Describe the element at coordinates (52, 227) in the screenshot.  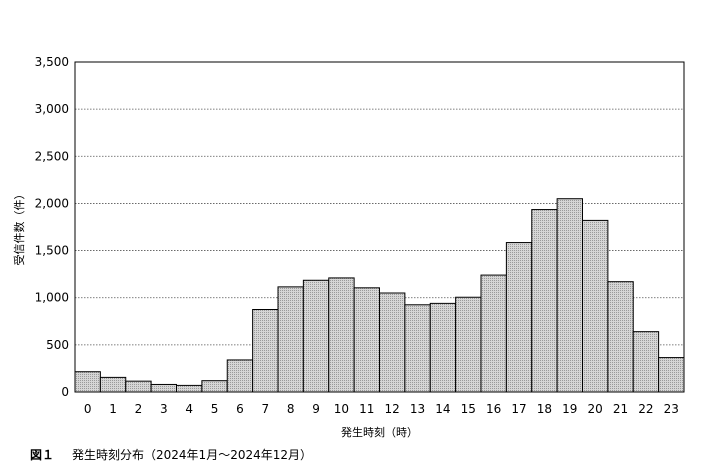
I see `y-axis-ticks: 0 500 1,000 1,500 2,000 2,500 3,000 3,500` at that location.